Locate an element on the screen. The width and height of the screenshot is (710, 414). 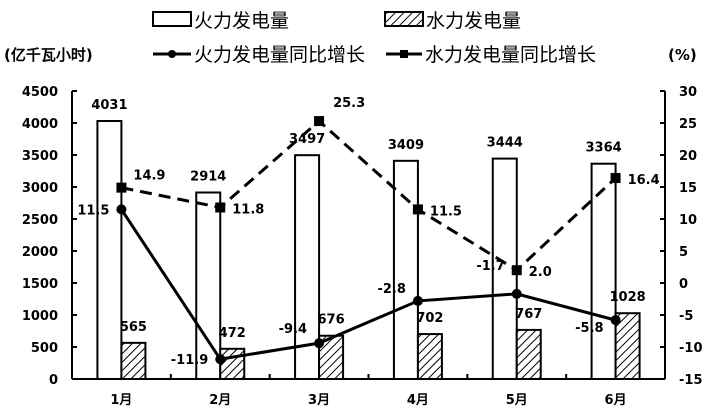
legend: 火力发电量 水力发电量 火力发电量同比增长 水力发电量同比增长 is located at coordinates (374, 38).